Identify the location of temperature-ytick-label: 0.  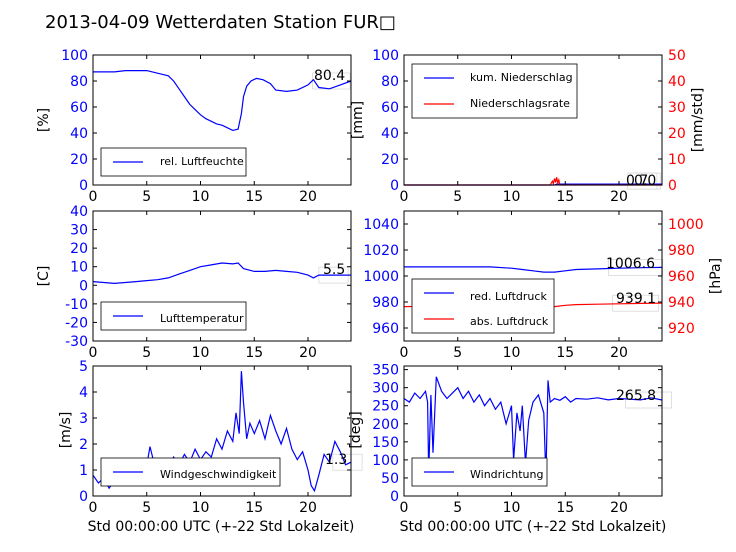
(83, 286).